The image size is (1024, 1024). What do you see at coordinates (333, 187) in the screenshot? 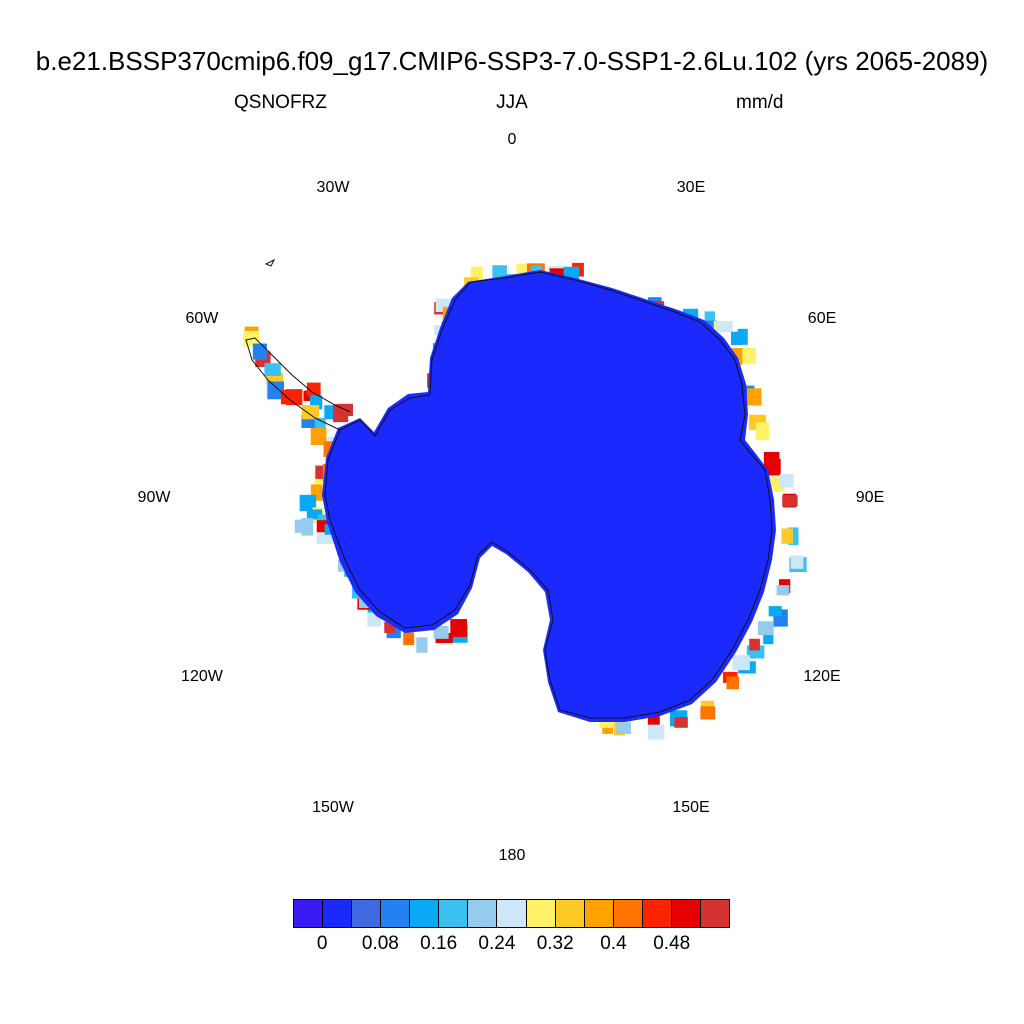
I see `lon-label-30w: 30W` at bounding box center [333, 187].